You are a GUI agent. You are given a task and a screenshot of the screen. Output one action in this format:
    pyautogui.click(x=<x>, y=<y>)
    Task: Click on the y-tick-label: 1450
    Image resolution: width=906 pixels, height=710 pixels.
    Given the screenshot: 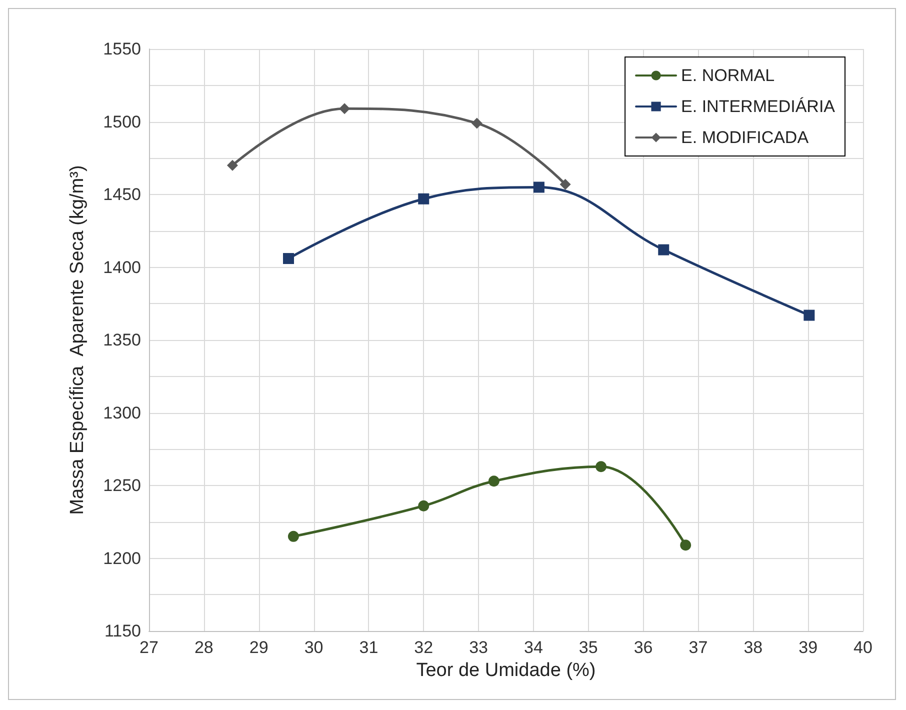 What is the action you would take?
    pyautogui.click(x=122, y=194)
    